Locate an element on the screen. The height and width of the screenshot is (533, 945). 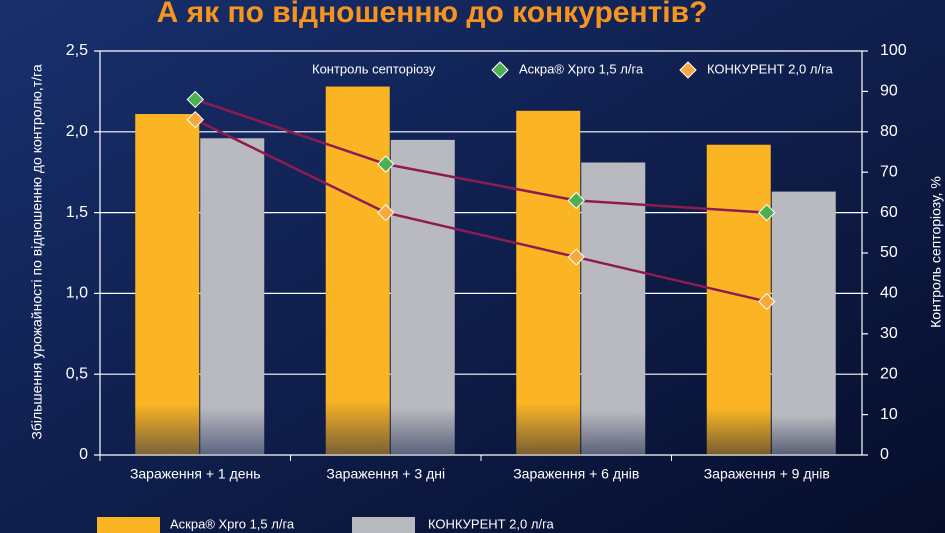
y-tick-label: 0,5 is located at coordinates (77, 373).